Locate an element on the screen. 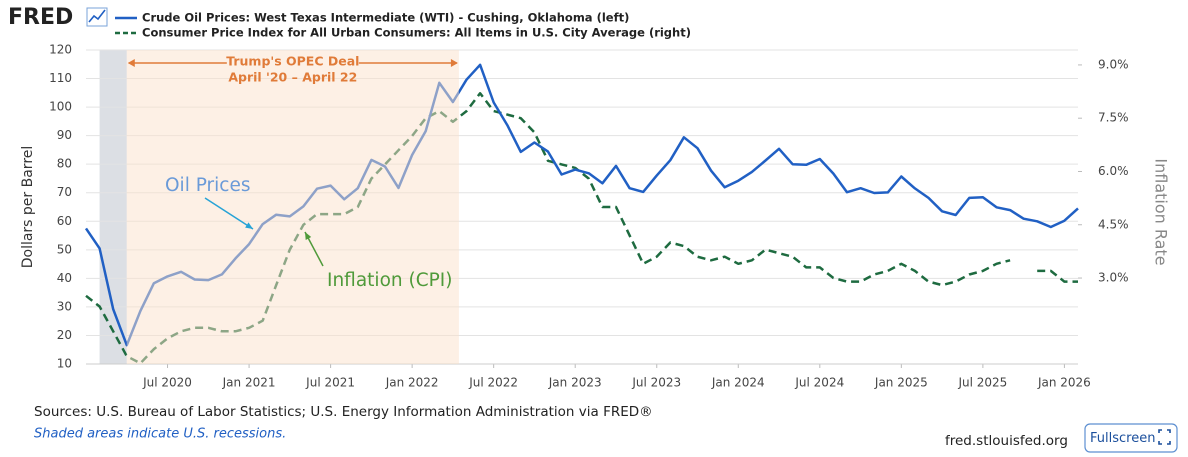 The height and width of the screenshot is (457, 1188). y-axis-title: Dollars per Barrel is located at coordinates (28, 207).